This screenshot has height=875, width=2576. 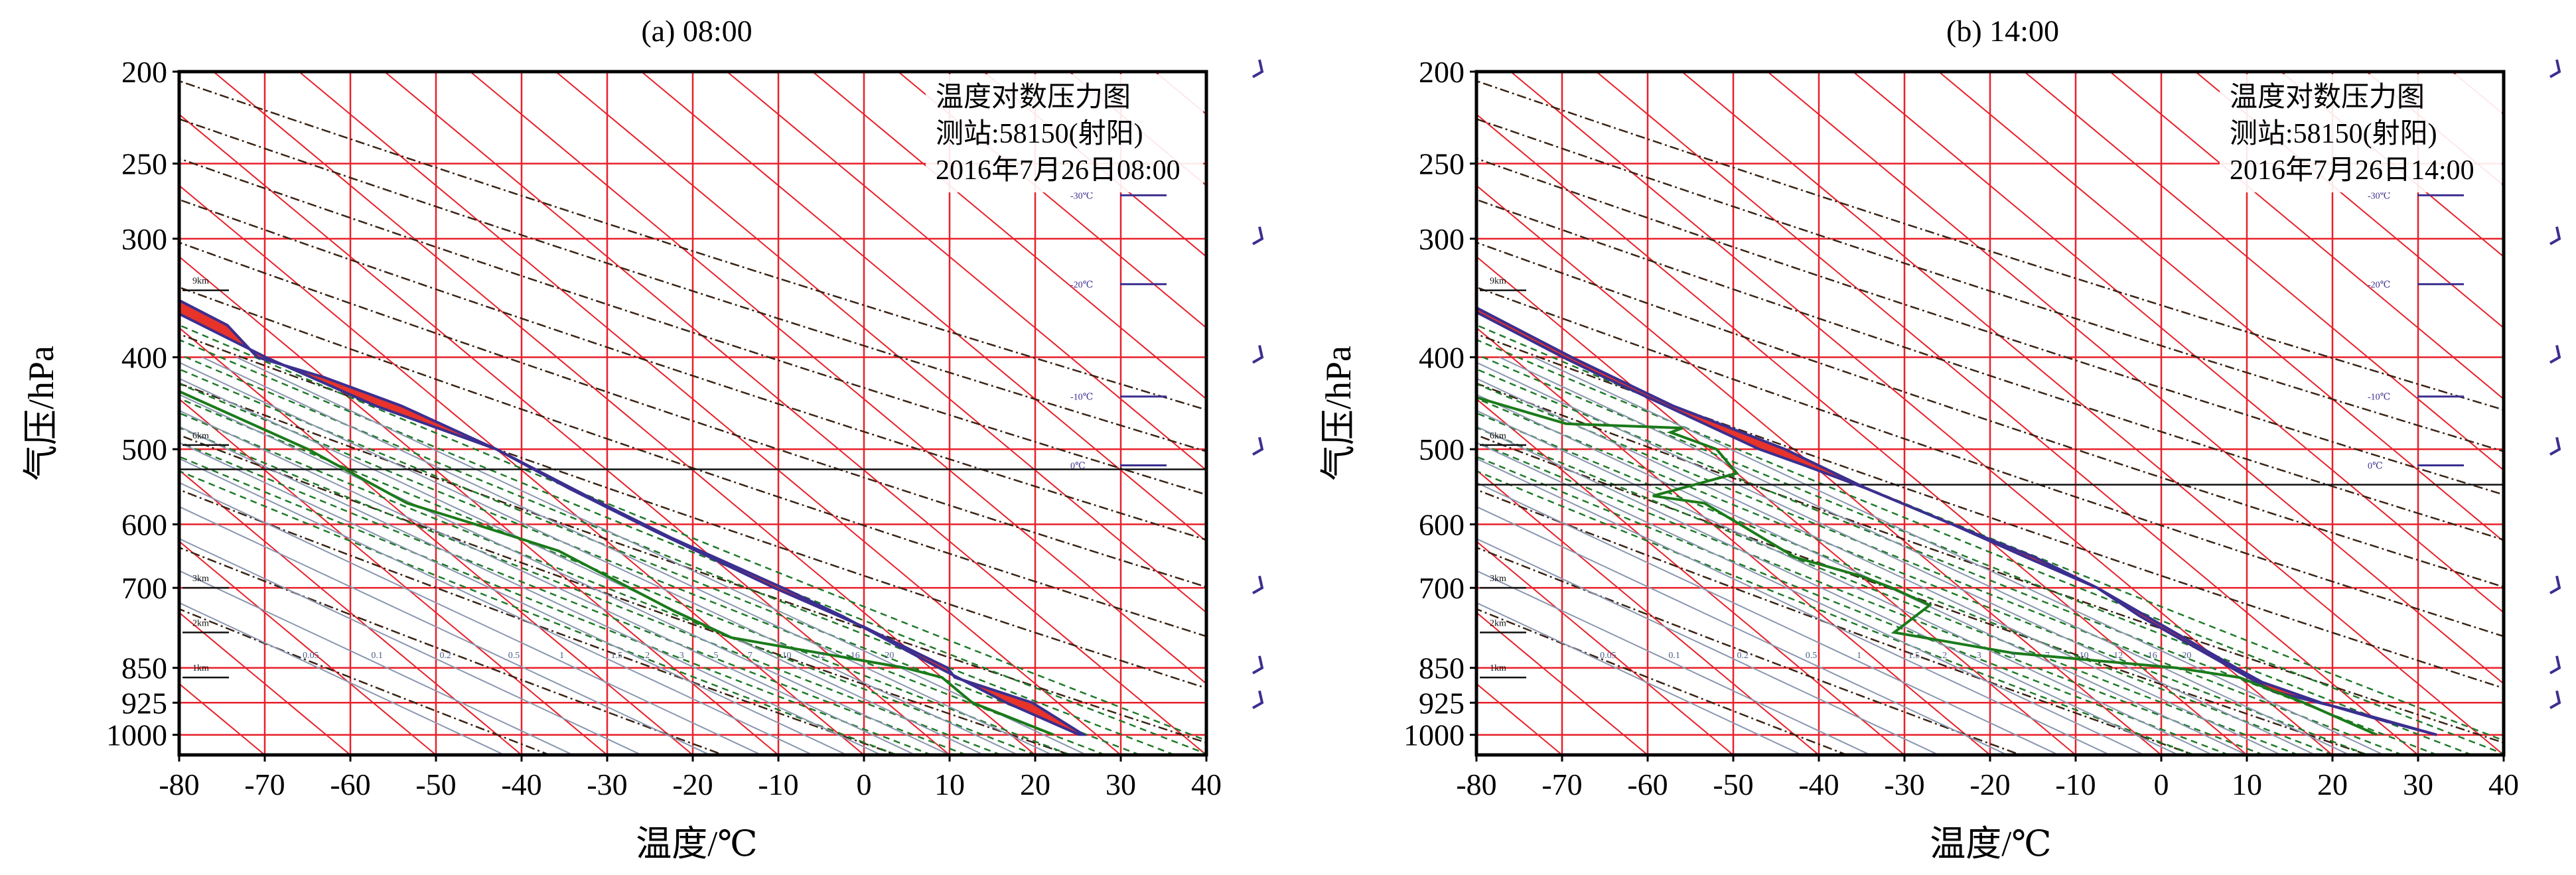 What do you see at coordinates (1258, 384) in the screenshot?
I see `panel-a-wind-barbs` at bounding box center [1258, 384].